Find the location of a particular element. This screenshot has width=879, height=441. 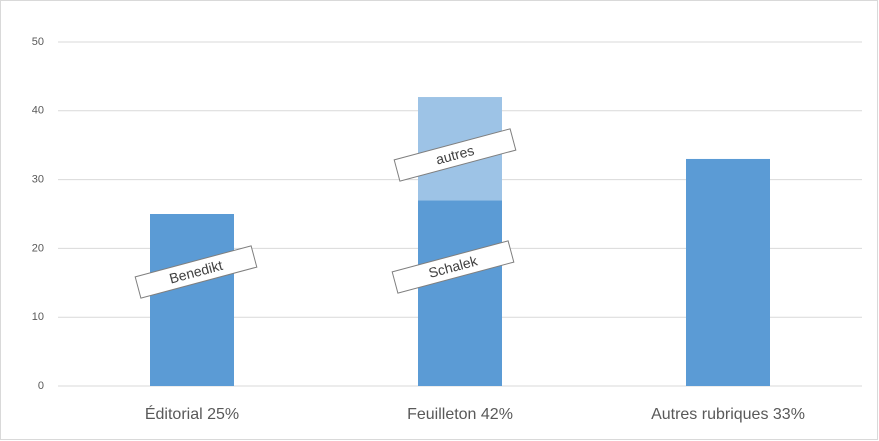

y-tick-label: 0 is located at coordinates (41, 386).